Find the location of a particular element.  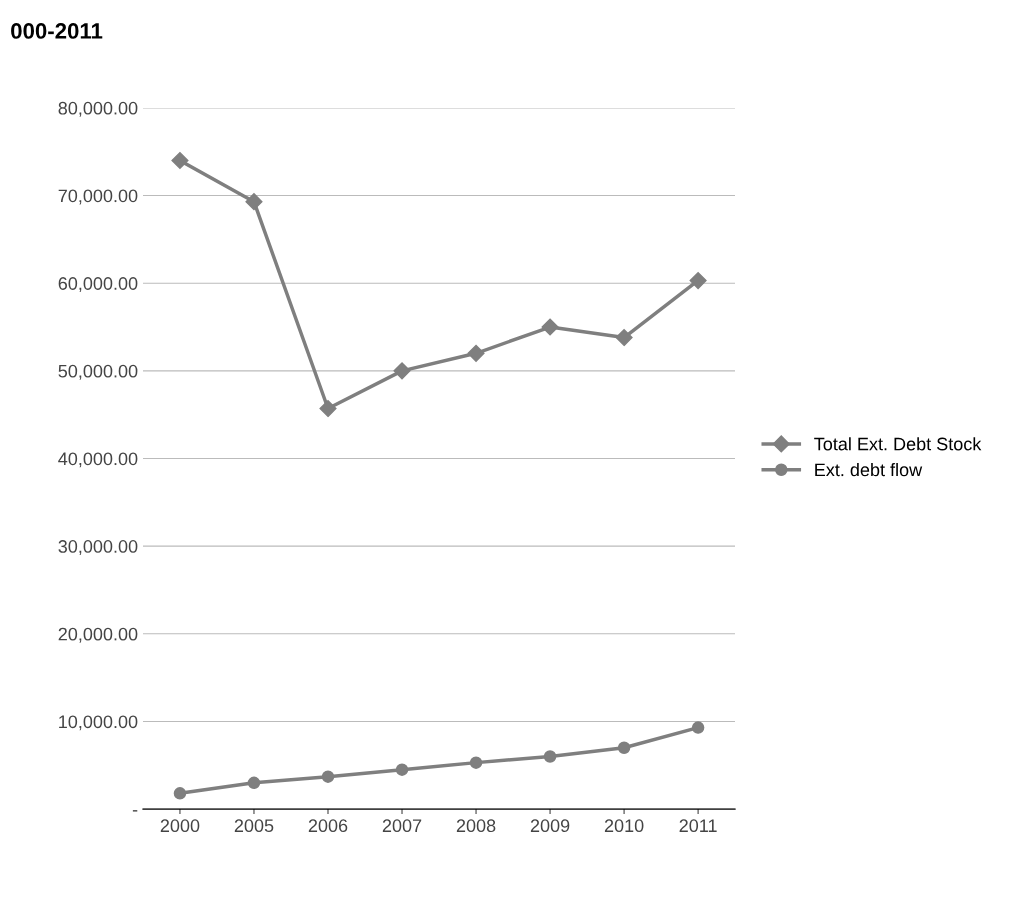

x-tick-label: 2011 is located at coordinates (698, 826).